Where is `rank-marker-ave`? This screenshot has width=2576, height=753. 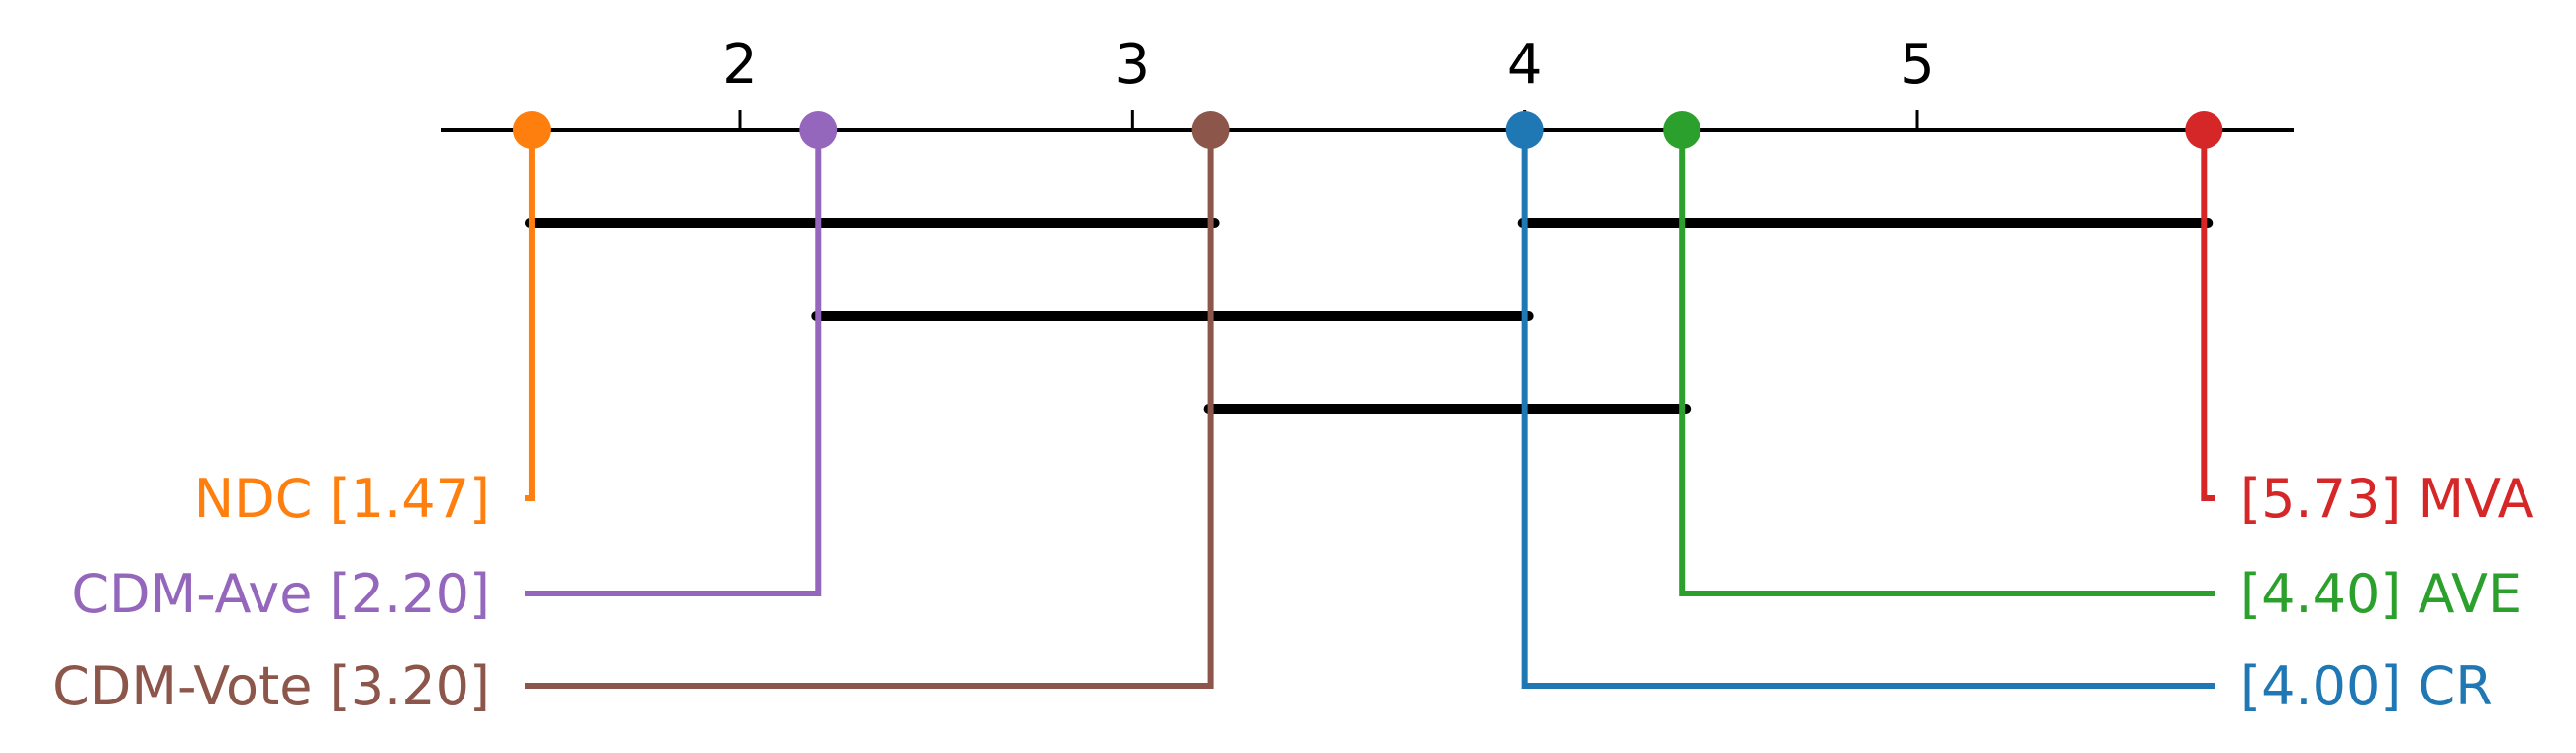 rank-marker-ave is located at coordinates (1682, 130).